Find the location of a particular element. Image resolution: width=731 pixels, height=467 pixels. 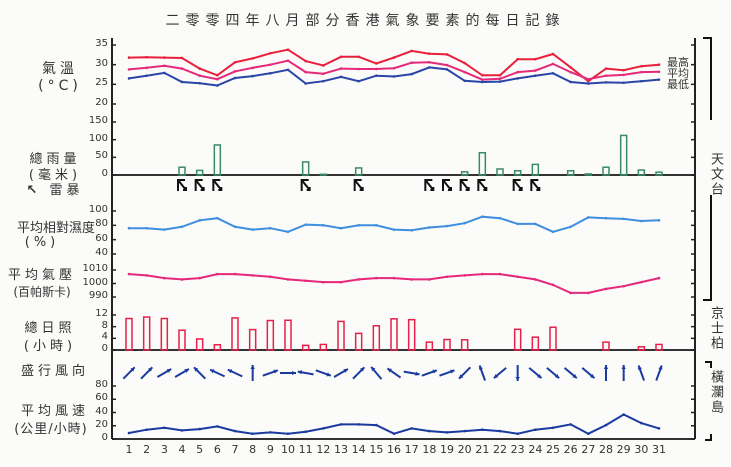

day-label: 27 is located at coordinates (588, 449).